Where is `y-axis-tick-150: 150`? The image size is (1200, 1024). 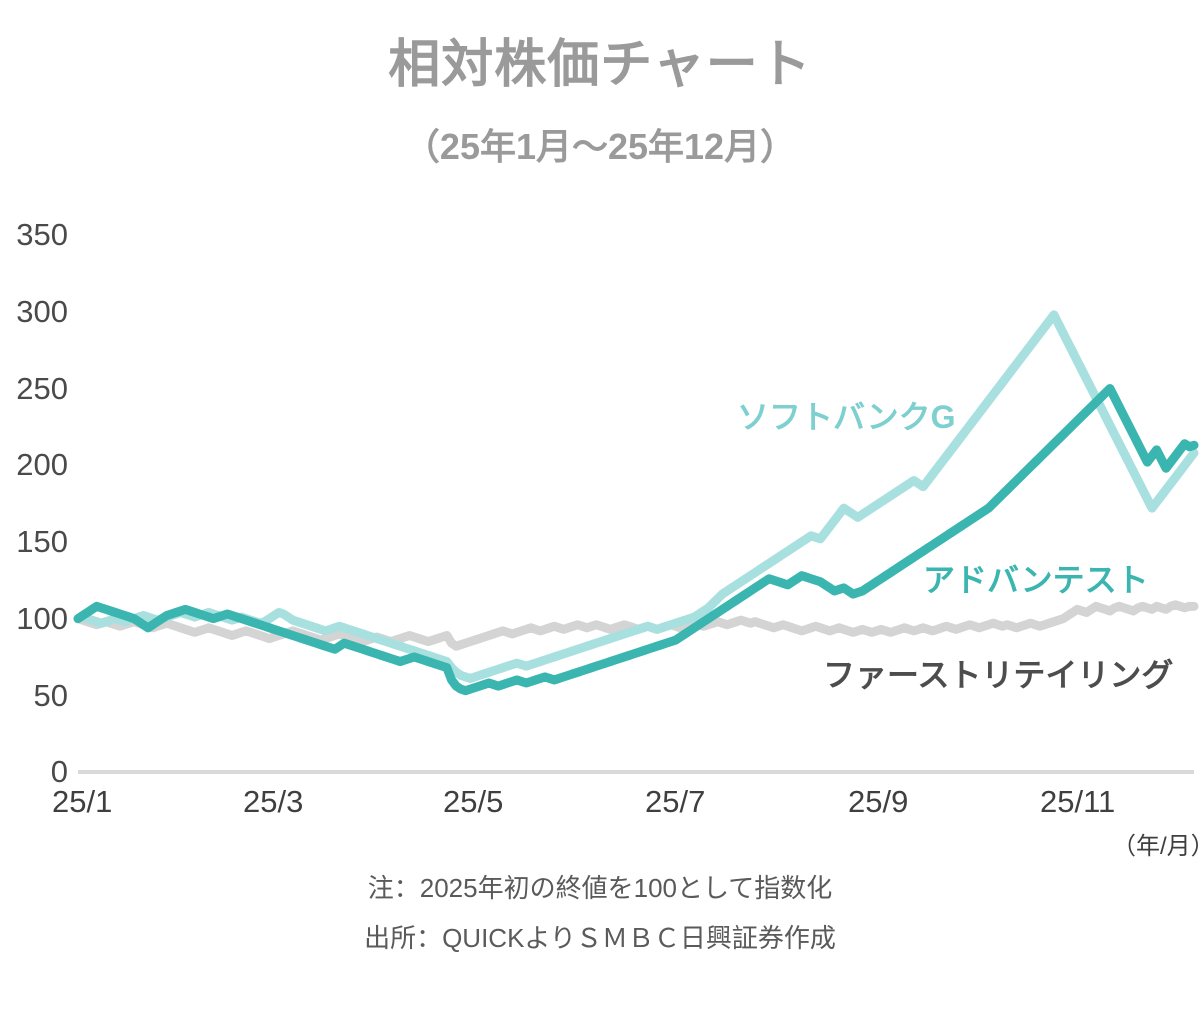
y-axis-tick-150: 150 is located at coordinates (42, 541).